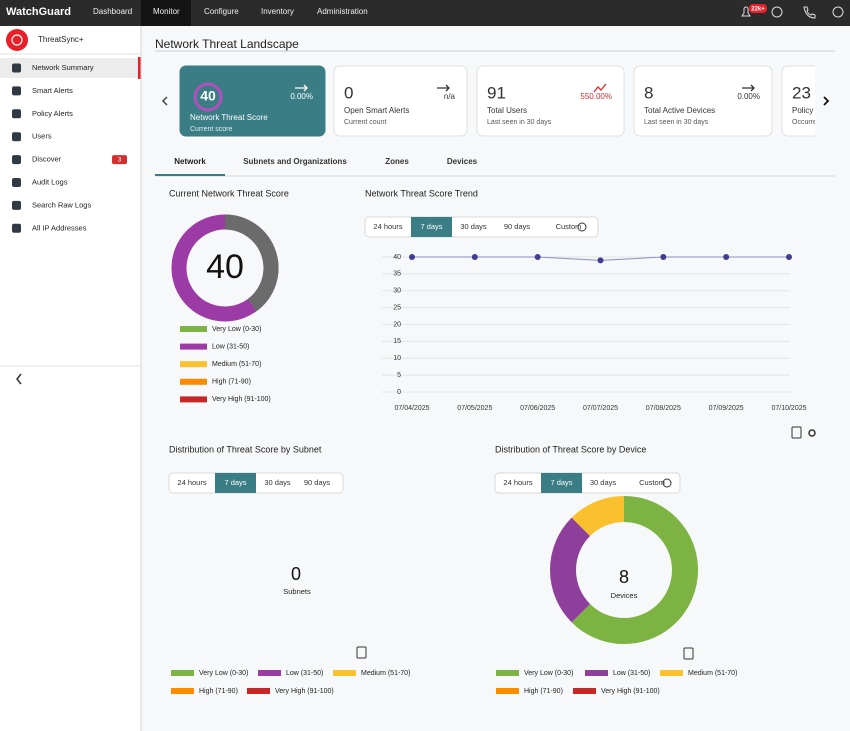 Image resolution: width=850 pixels, height=731 pixels. I want to click on carousel-next, so click(826, 101).